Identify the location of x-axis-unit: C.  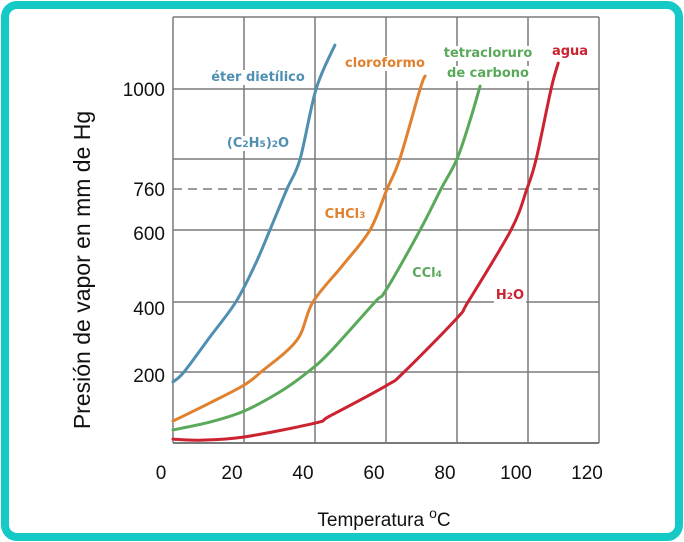
(444, 520).